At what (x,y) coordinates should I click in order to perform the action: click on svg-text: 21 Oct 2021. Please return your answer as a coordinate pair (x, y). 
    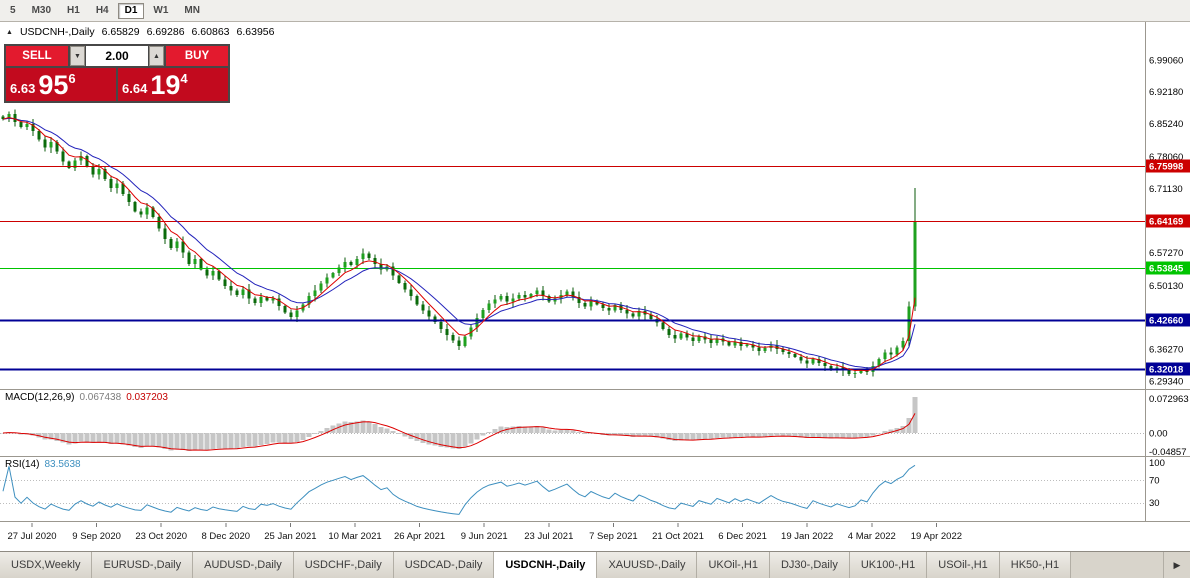
    Looking at the image, I should click on (678, 536).